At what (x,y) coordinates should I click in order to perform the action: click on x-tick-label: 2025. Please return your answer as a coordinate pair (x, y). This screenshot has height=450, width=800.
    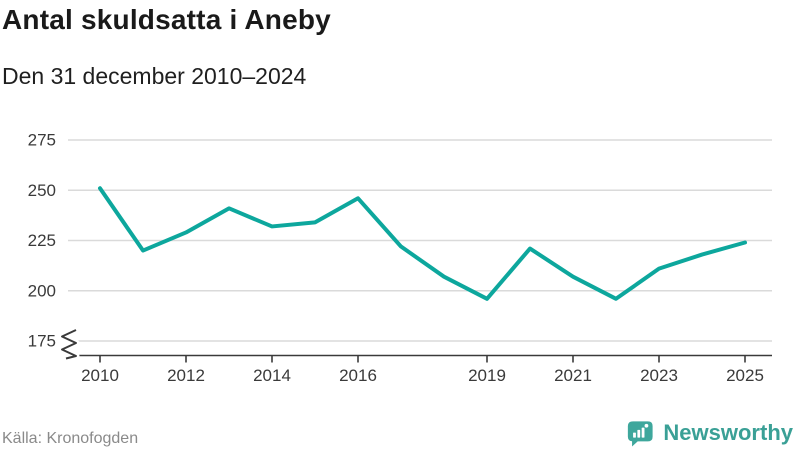
    Looking at the image, I should click on (745, 375).